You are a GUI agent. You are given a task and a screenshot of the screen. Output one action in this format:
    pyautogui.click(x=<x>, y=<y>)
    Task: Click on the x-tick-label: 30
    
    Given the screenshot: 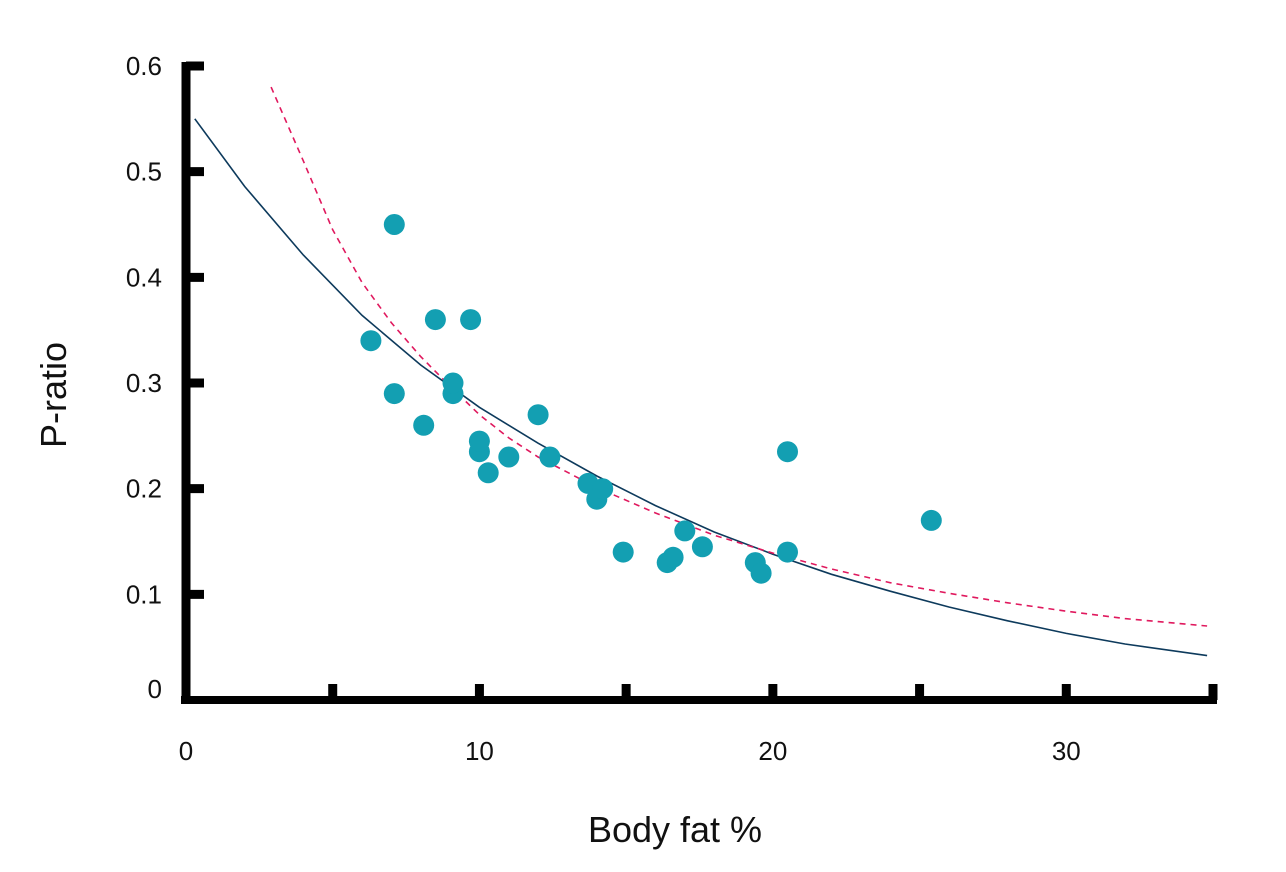 What is the action you would take?
    pyautogui.click(x=1066, y=751)
    